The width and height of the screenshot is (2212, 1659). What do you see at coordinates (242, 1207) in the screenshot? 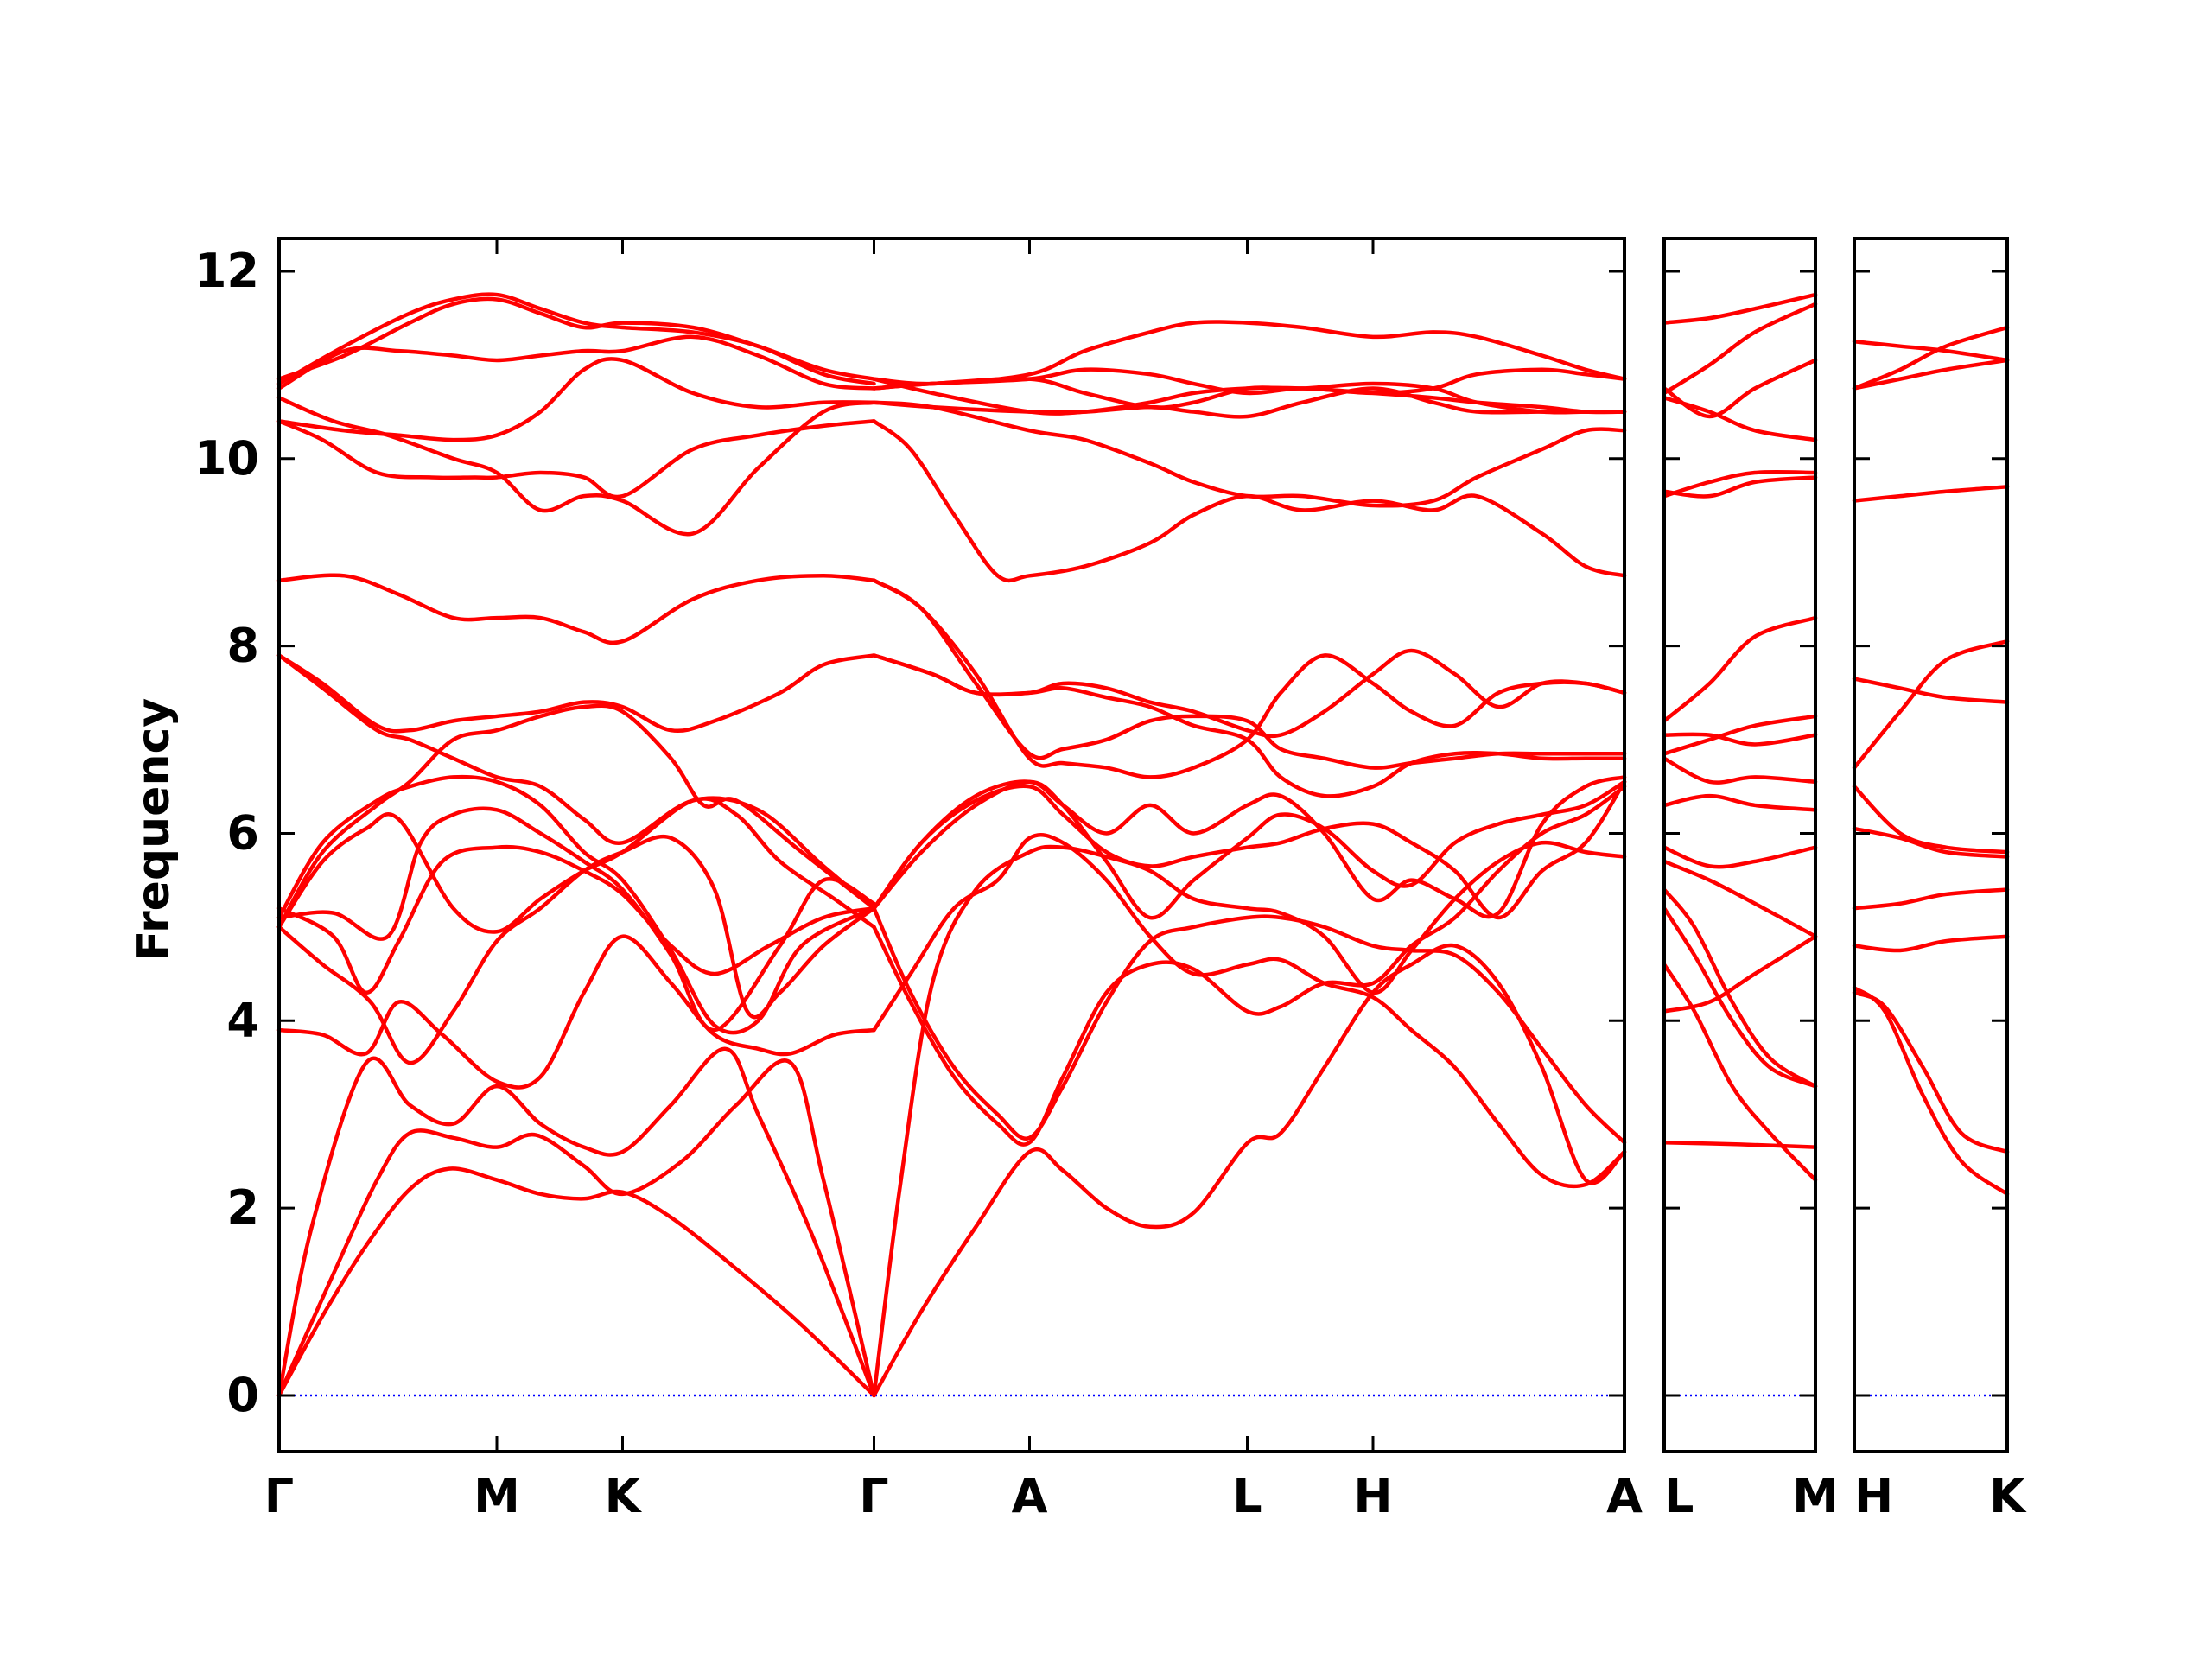
I see `y-tick-label: 2` at bounding box center [242, 1207].